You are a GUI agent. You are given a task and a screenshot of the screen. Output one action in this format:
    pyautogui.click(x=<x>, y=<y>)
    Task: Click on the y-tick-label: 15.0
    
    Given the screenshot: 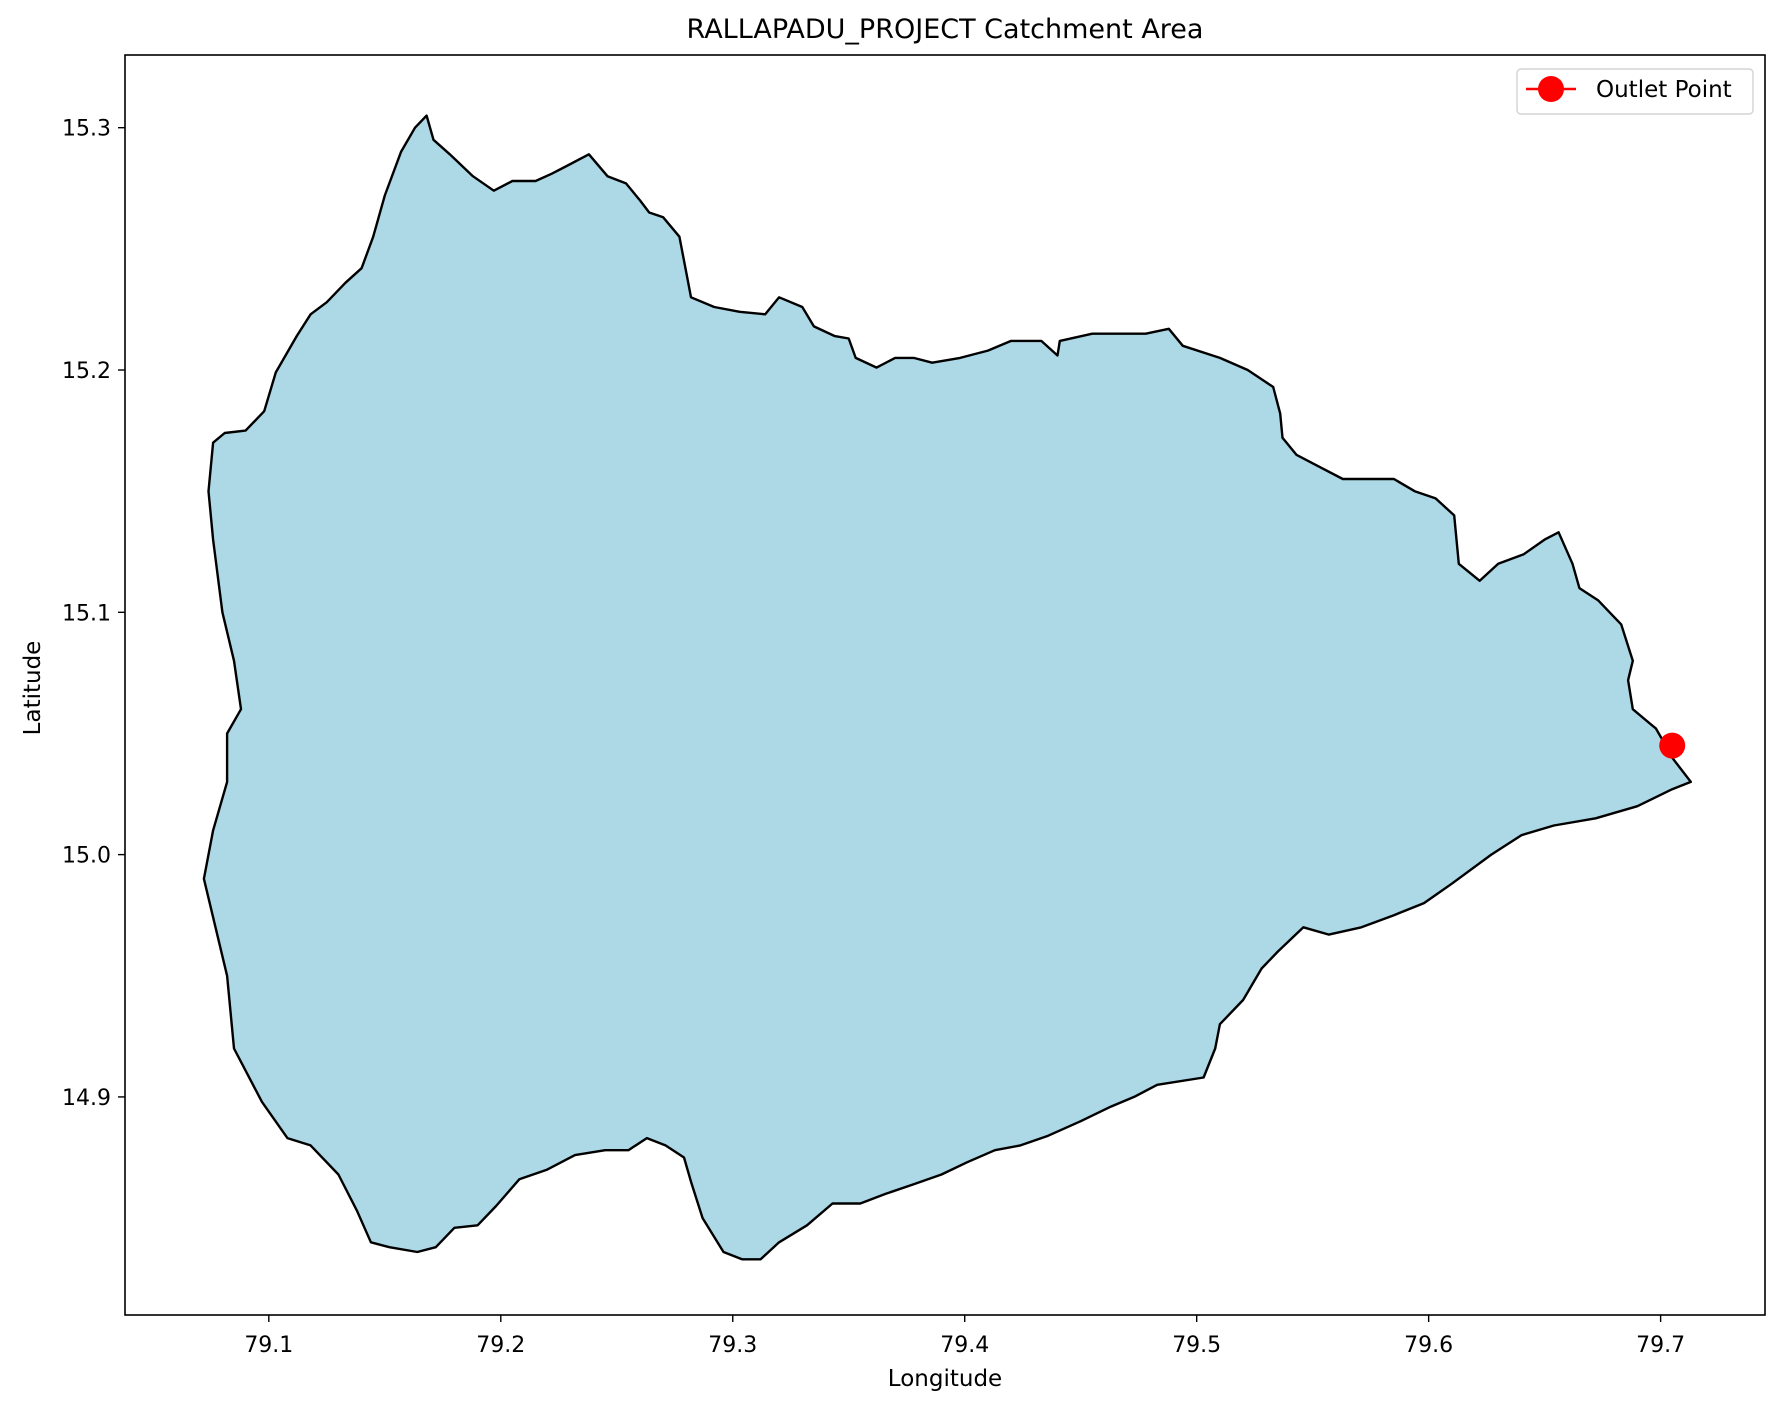 What is the action you would take?
    pyautogui.click(x=86, y=856)
    